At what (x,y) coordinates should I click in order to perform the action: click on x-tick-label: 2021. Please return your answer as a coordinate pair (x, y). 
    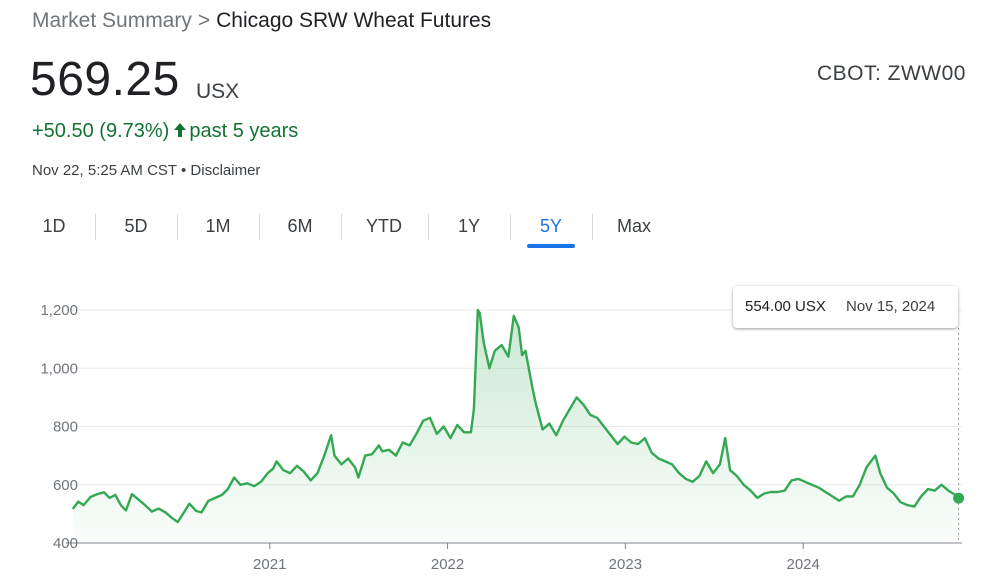
    Looking at the image, I should click on (269, 564).